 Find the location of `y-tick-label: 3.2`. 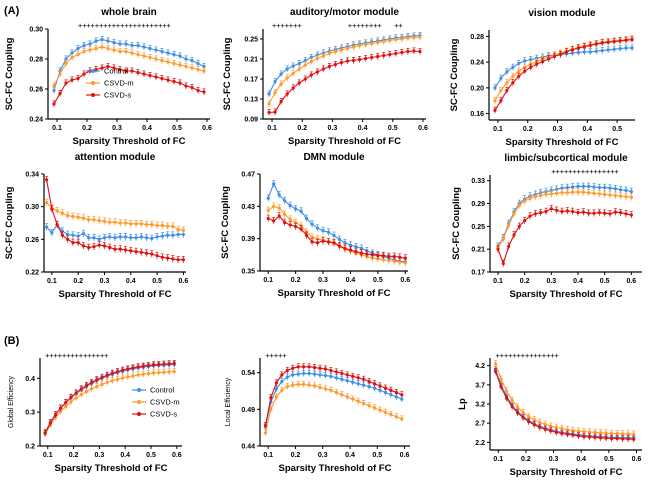

y-tick-label: 3.2 is located at coordinates (480, 405).